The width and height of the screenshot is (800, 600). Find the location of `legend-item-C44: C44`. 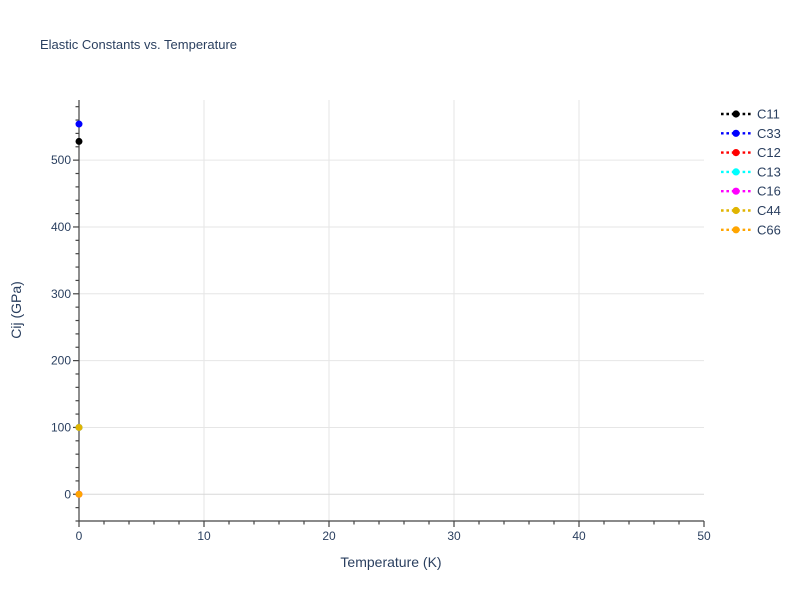

legend-item-C44: C44 is located at coordinates (751, 210).